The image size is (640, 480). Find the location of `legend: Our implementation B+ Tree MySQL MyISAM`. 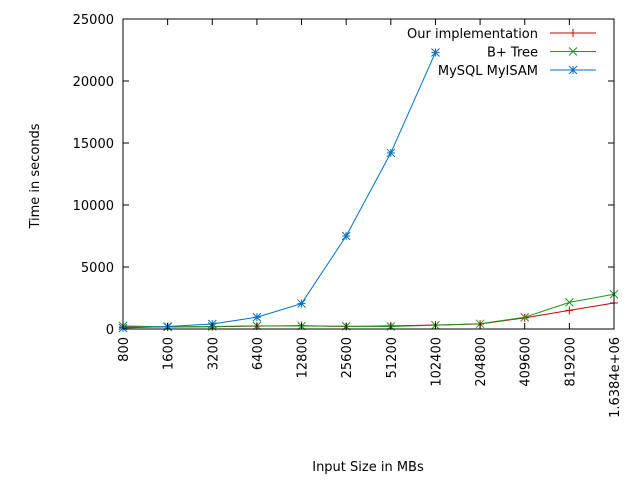

legend: Our implementation B+ Tree MySQL MyISAM is located at coordinates (501, 53).